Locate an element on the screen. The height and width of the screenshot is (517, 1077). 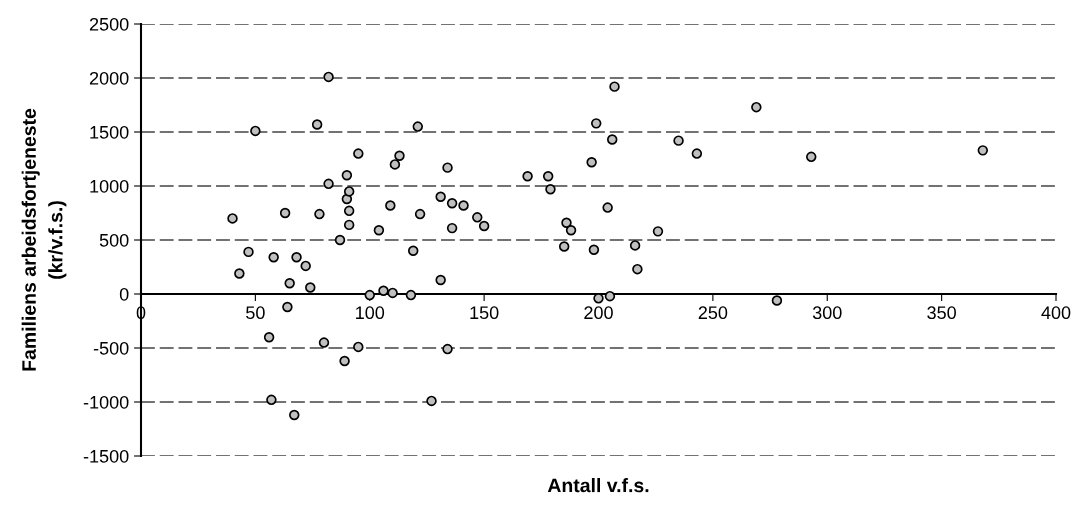
y-tick-label: -1500 is located at coordinates (106, 456).